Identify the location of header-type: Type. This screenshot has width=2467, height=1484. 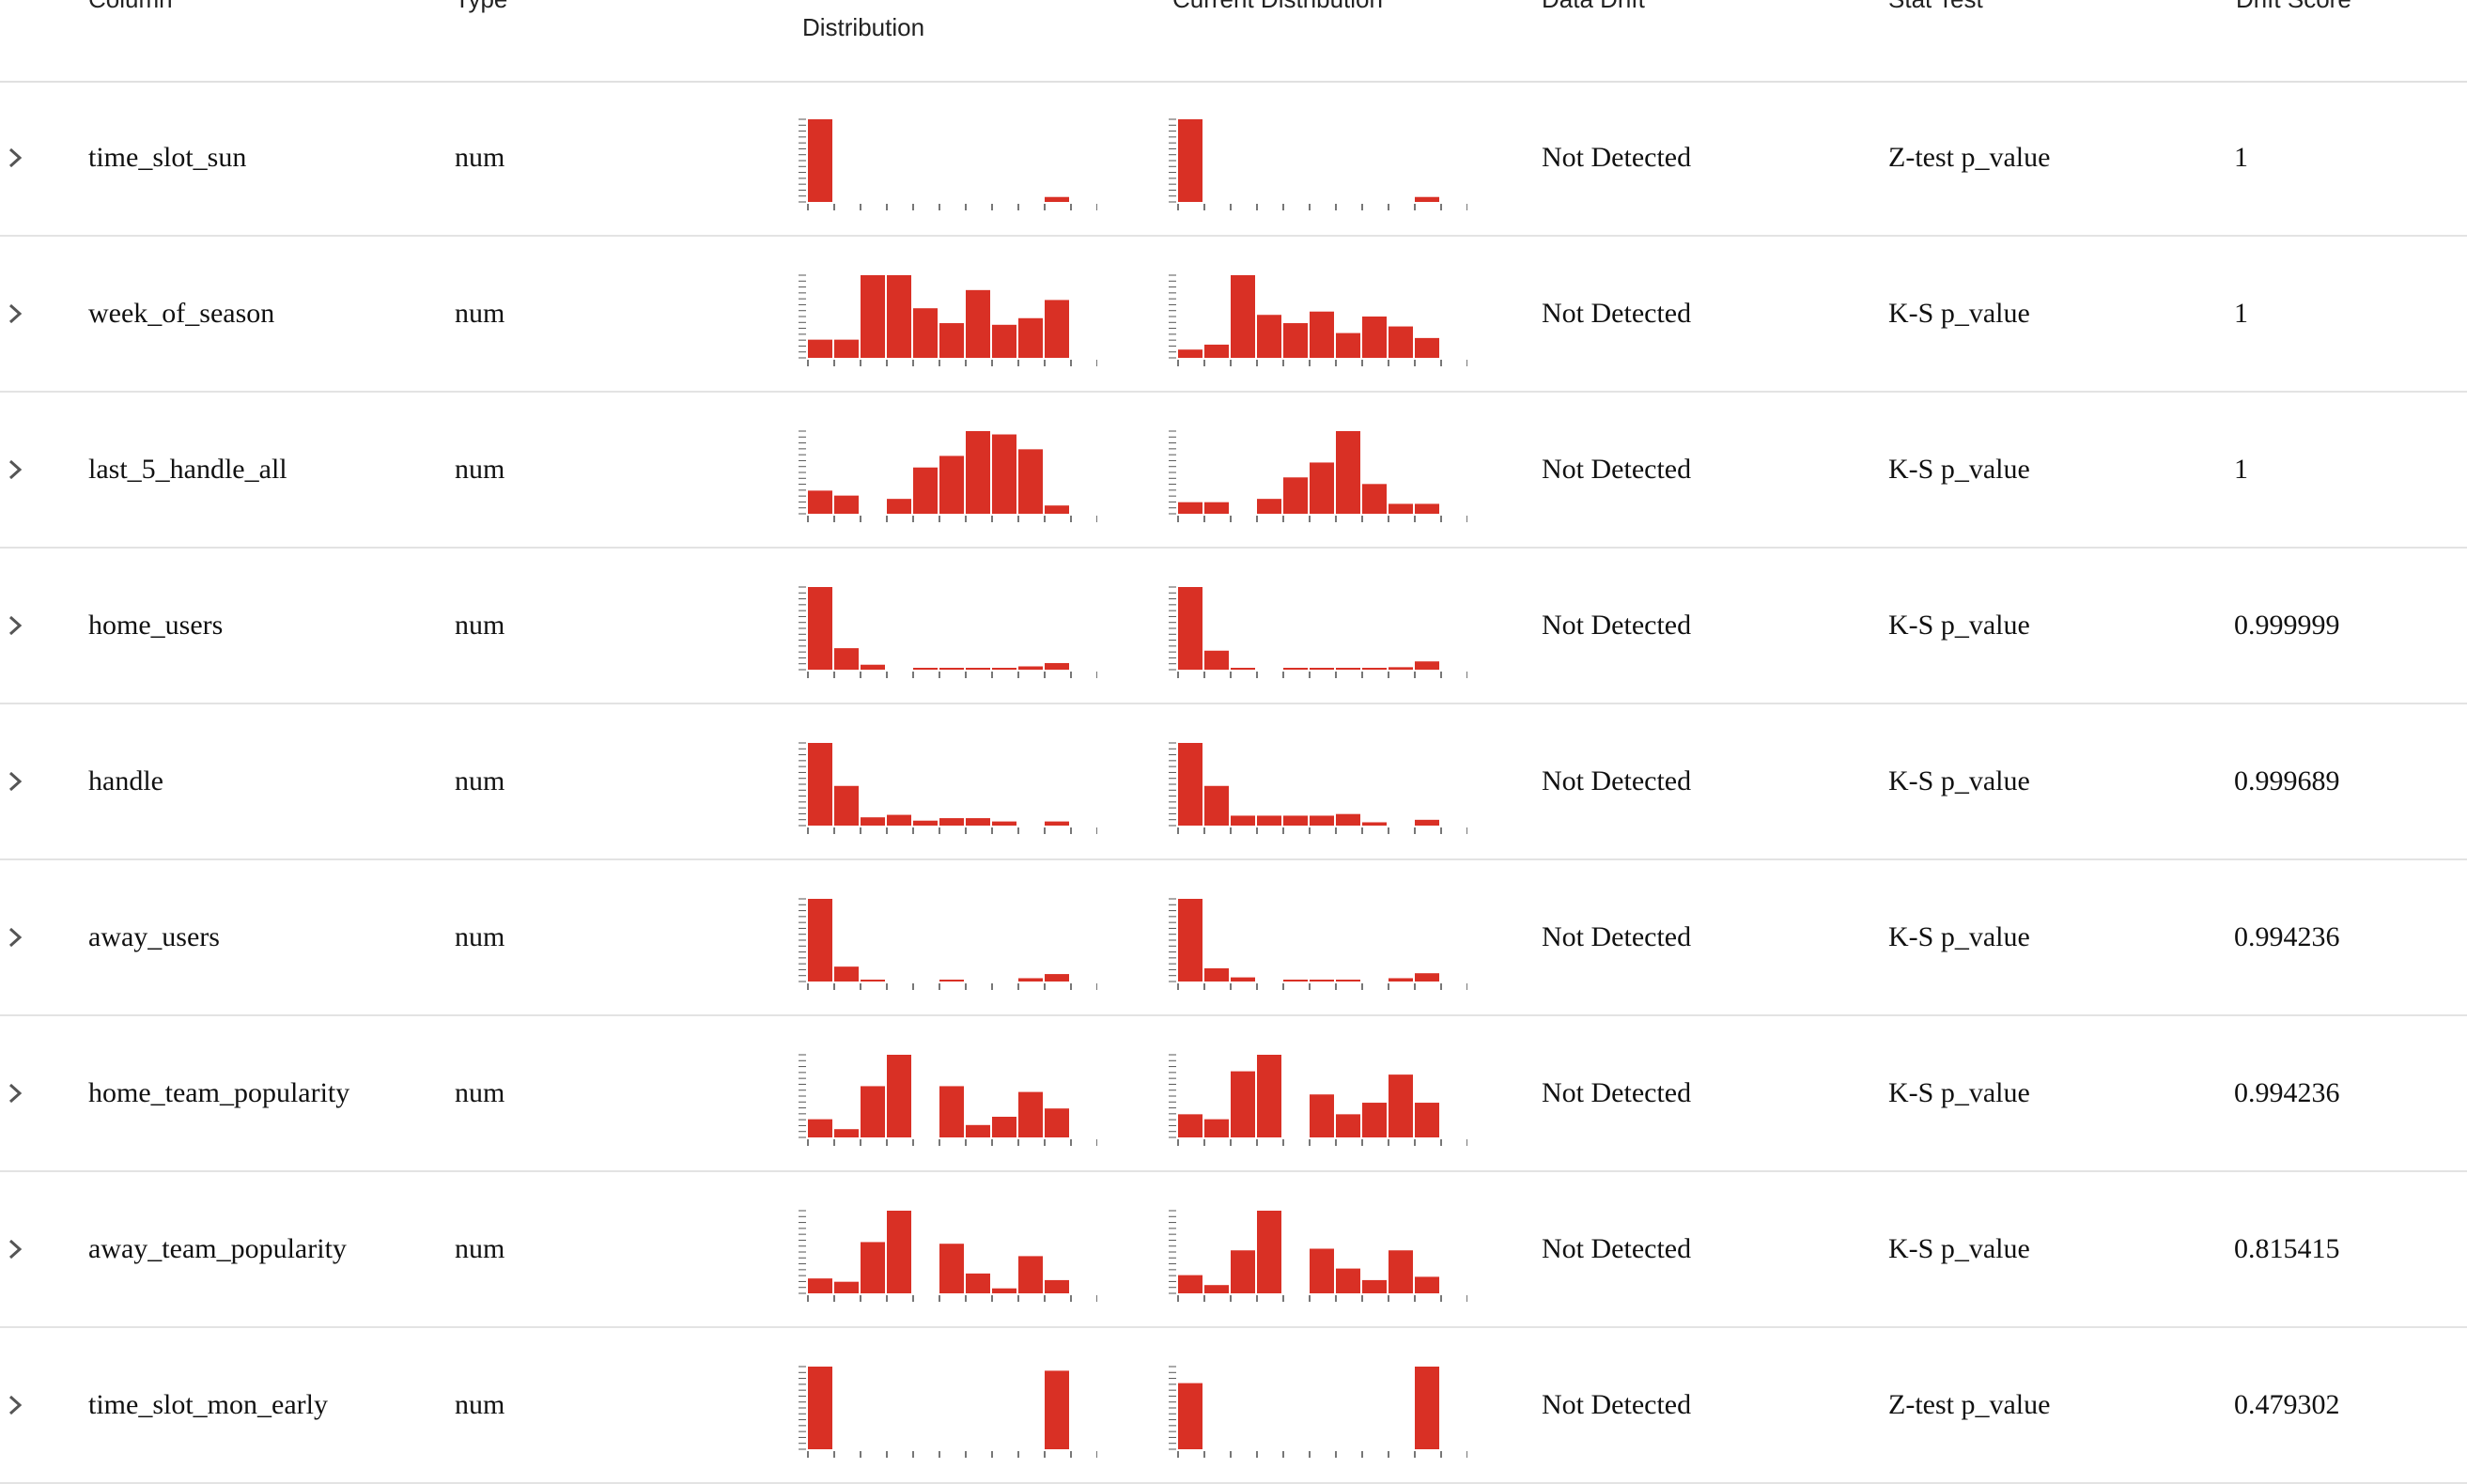
(481, 7).